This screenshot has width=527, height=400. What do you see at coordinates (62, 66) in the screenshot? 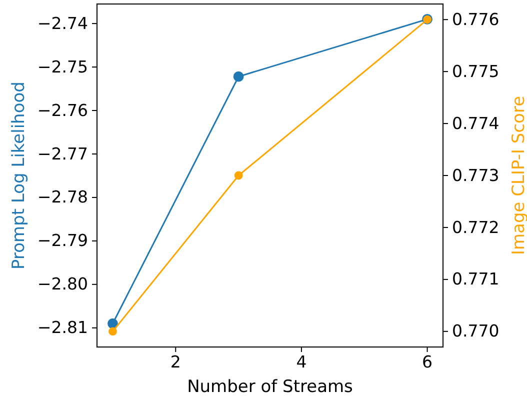
I see `y-tick-label: −2.75` at bounding box center [62, 66].